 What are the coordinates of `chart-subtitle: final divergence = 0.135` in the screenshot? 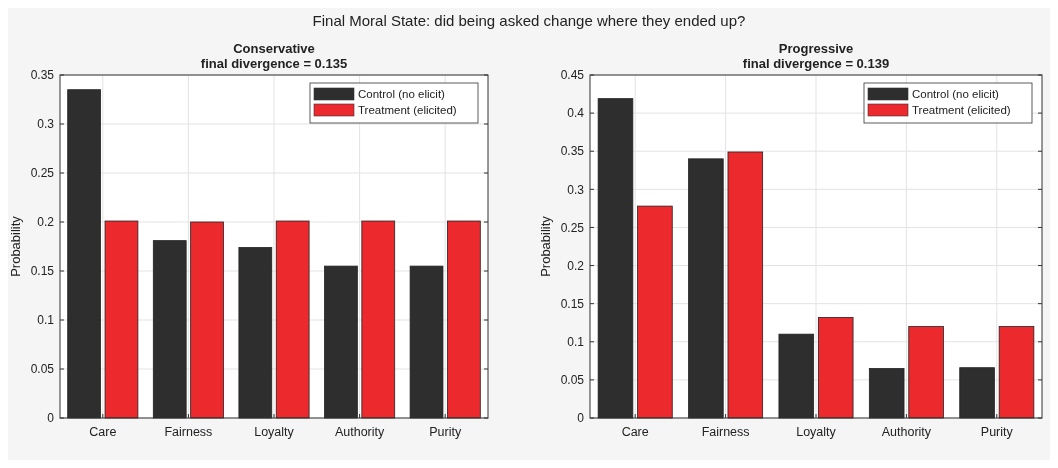 It's located at (274, 63).